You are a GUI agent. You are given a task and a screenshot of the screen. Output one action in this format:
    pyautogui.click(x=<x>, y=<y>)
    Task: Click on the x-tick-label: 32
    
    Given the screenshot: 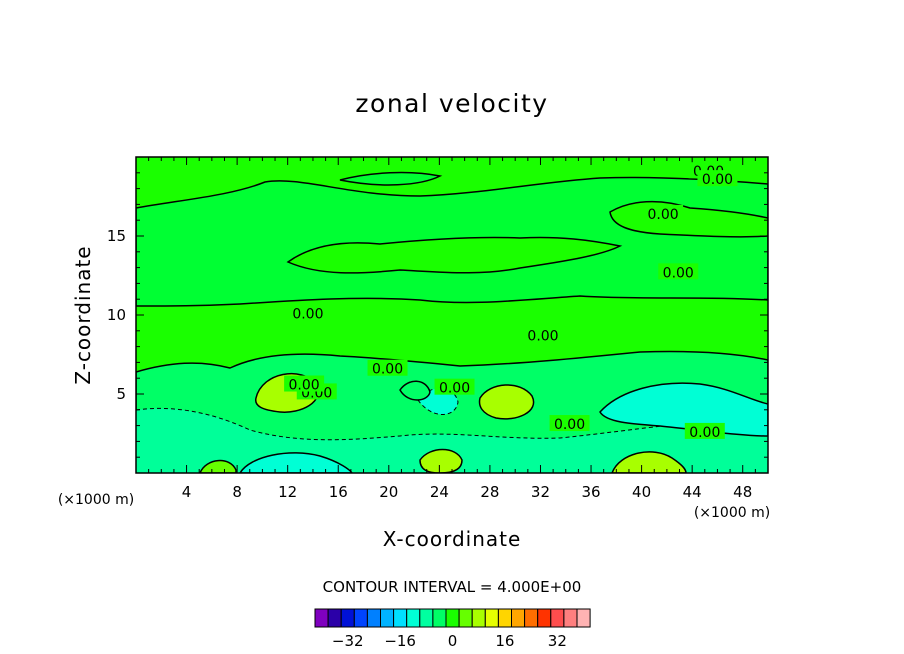 What is the action you would take?
    pyautogui.click(x=540, y=492)
    